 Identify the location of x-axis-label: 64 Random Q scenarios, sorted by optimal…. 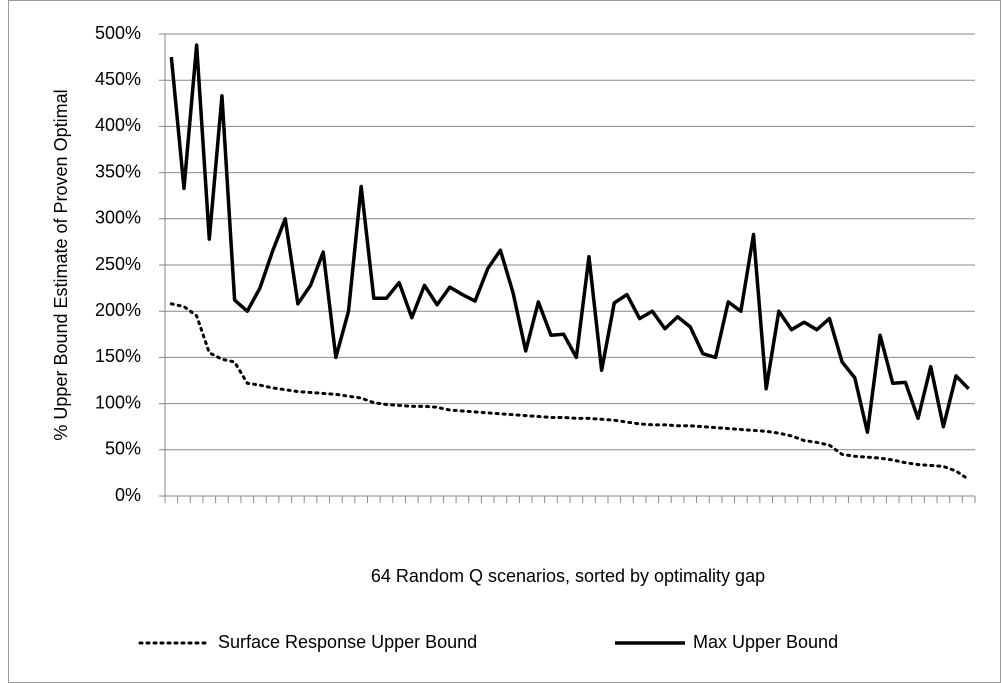
(568, 576).